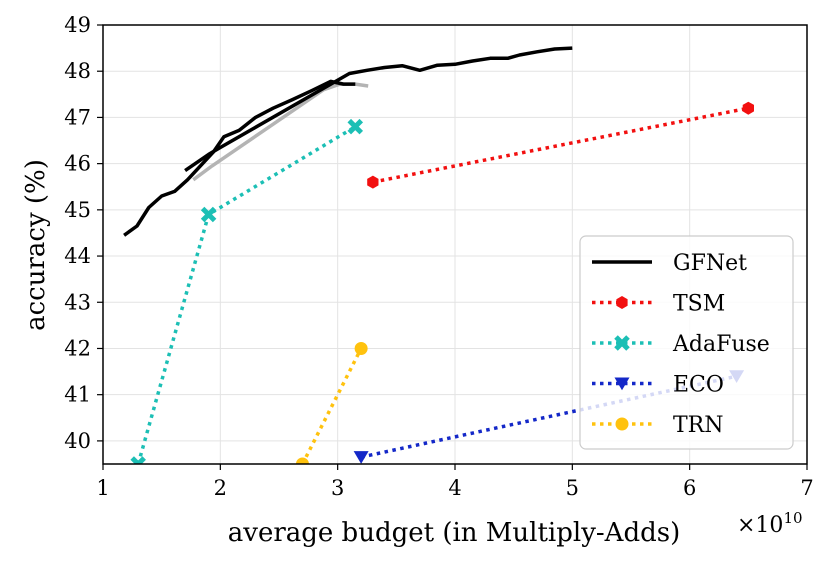  What do you see at coordinates (77, 117) in the screenshot?
I see `y-tick-label: 47` at bounding box center [77, 117].